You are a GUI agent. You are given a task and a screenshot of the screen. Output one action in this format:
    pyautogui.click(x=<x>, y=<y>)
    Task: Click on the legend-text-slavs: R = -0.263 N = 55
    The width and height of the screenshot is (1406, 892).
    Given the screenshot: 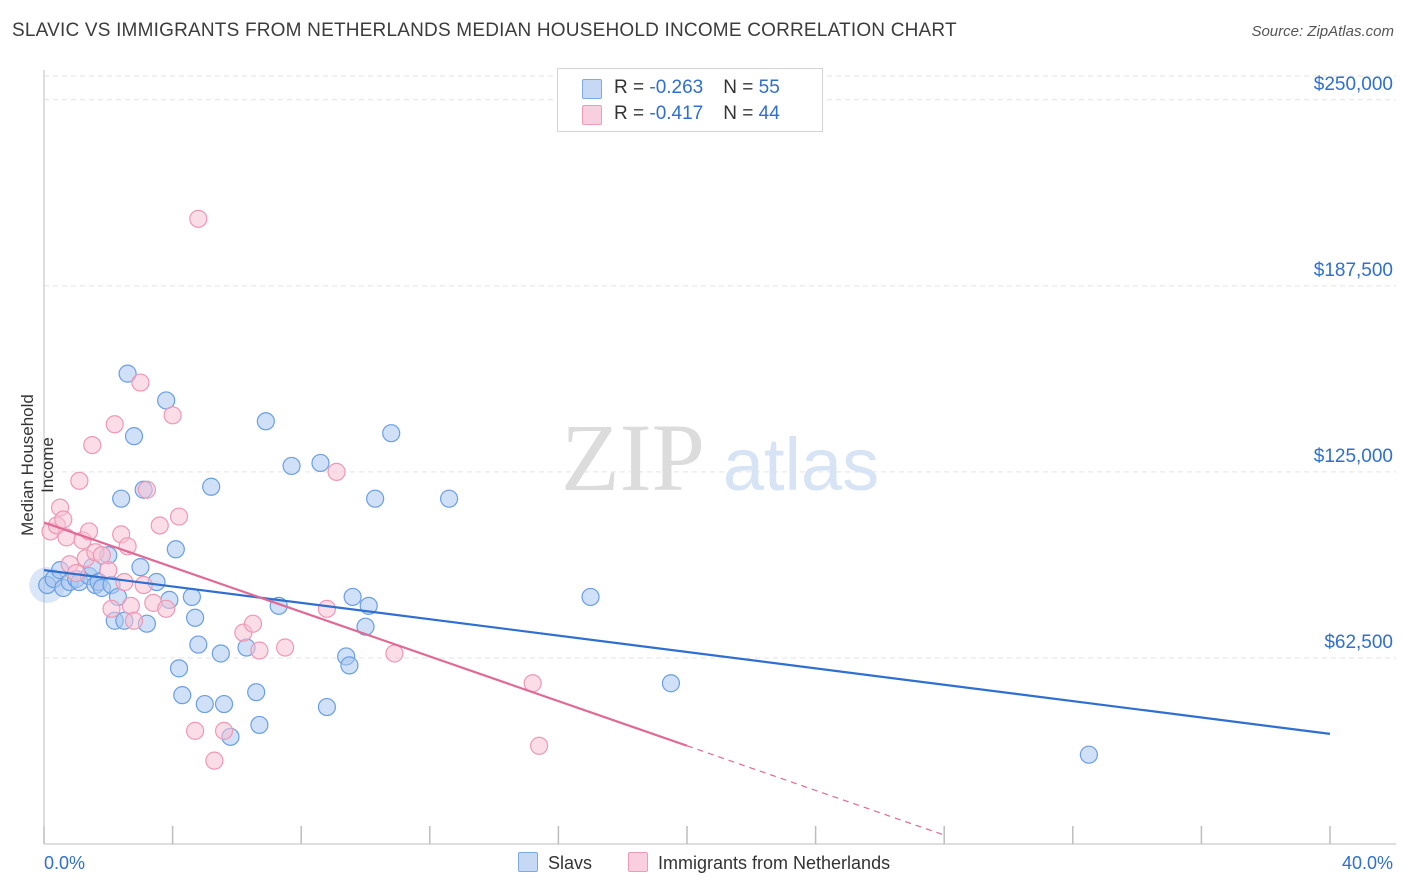 What is the action you would take?
    pyautogui.click(x=697, y=87)
    